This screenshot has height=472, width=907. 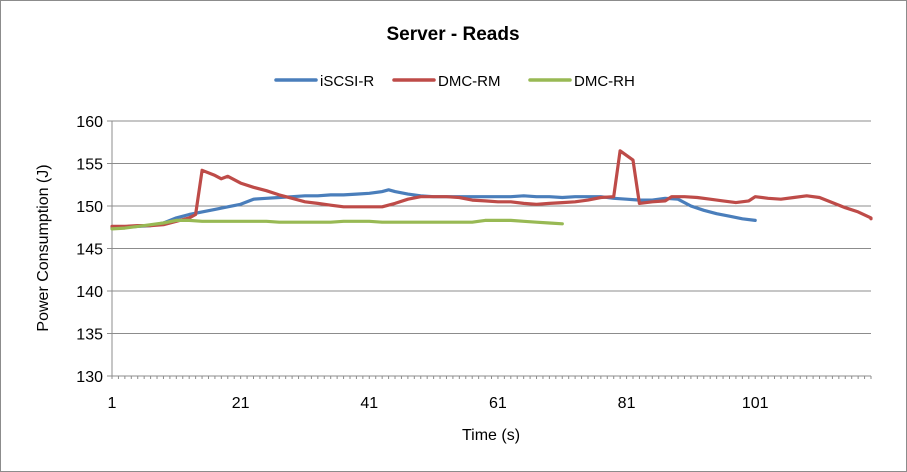 I want to click on y-axis: 130 135 140 145 150 155 160, so click(x=94, y=250).